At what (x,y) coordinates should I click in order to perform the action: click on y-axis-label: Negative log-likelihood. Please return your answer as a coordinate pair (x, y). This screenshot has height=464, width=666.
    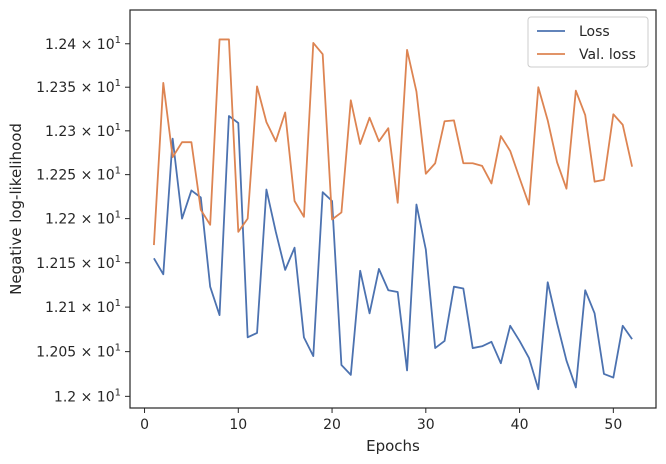
    Looking at the image, I should click on (16, 209).